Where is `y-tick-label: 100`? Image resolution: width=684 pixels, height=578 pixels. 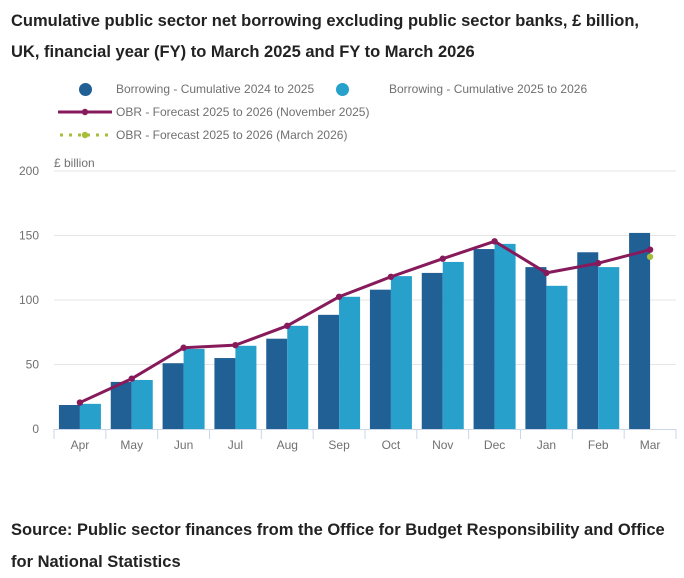
y-tick-label: 100 is located at coordinates (29, 300).